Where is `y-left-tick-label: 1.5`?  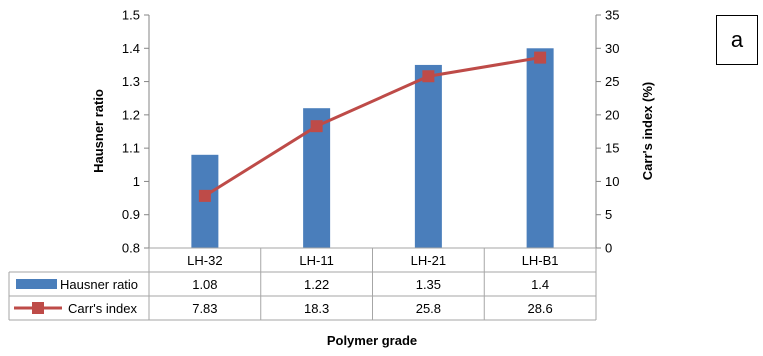
y-left-tick-label: 1.5 is located at coordinates (131, 15).